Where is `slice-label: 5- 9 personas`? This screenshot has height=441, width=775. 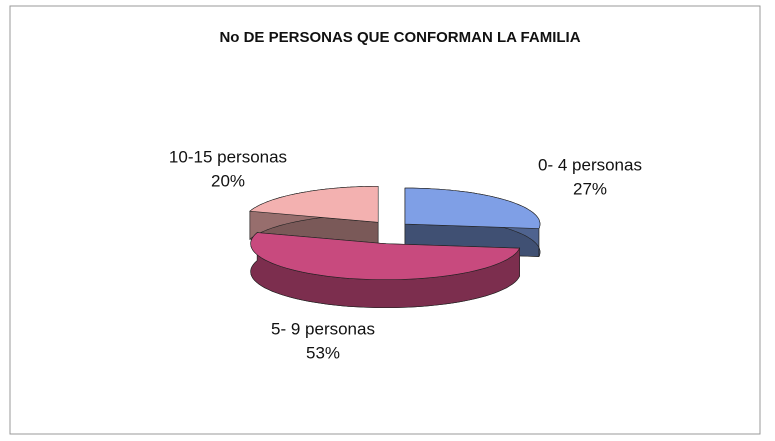
slice-label: 5- 9 personas is located at coordinates (323, 328).